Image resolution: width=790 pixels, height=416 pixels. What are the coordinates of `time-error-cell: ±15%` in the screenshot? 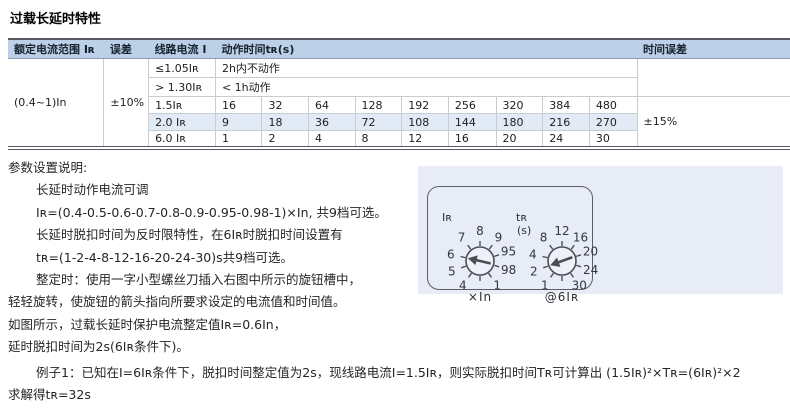 It's located at (713, 122).